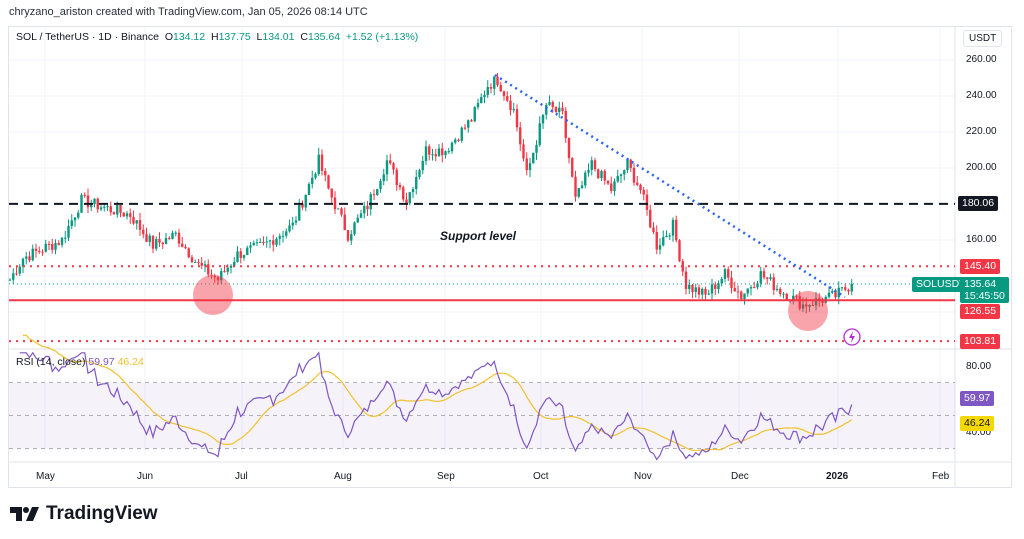 The width and height of the screenshot is (1024, 539). What do you see at coordinates (259, 37) in the screenshot?
I see `low-label: L` at bounding box center [259, 37].